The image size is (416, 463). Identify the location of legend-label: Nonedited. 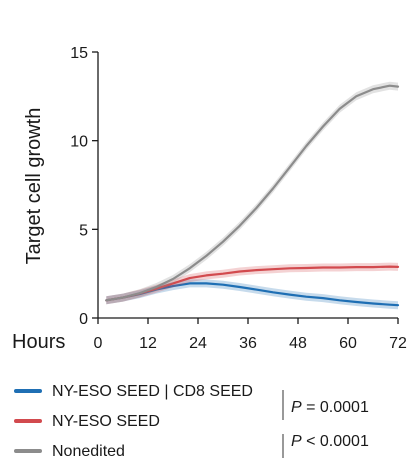
(88, 451).